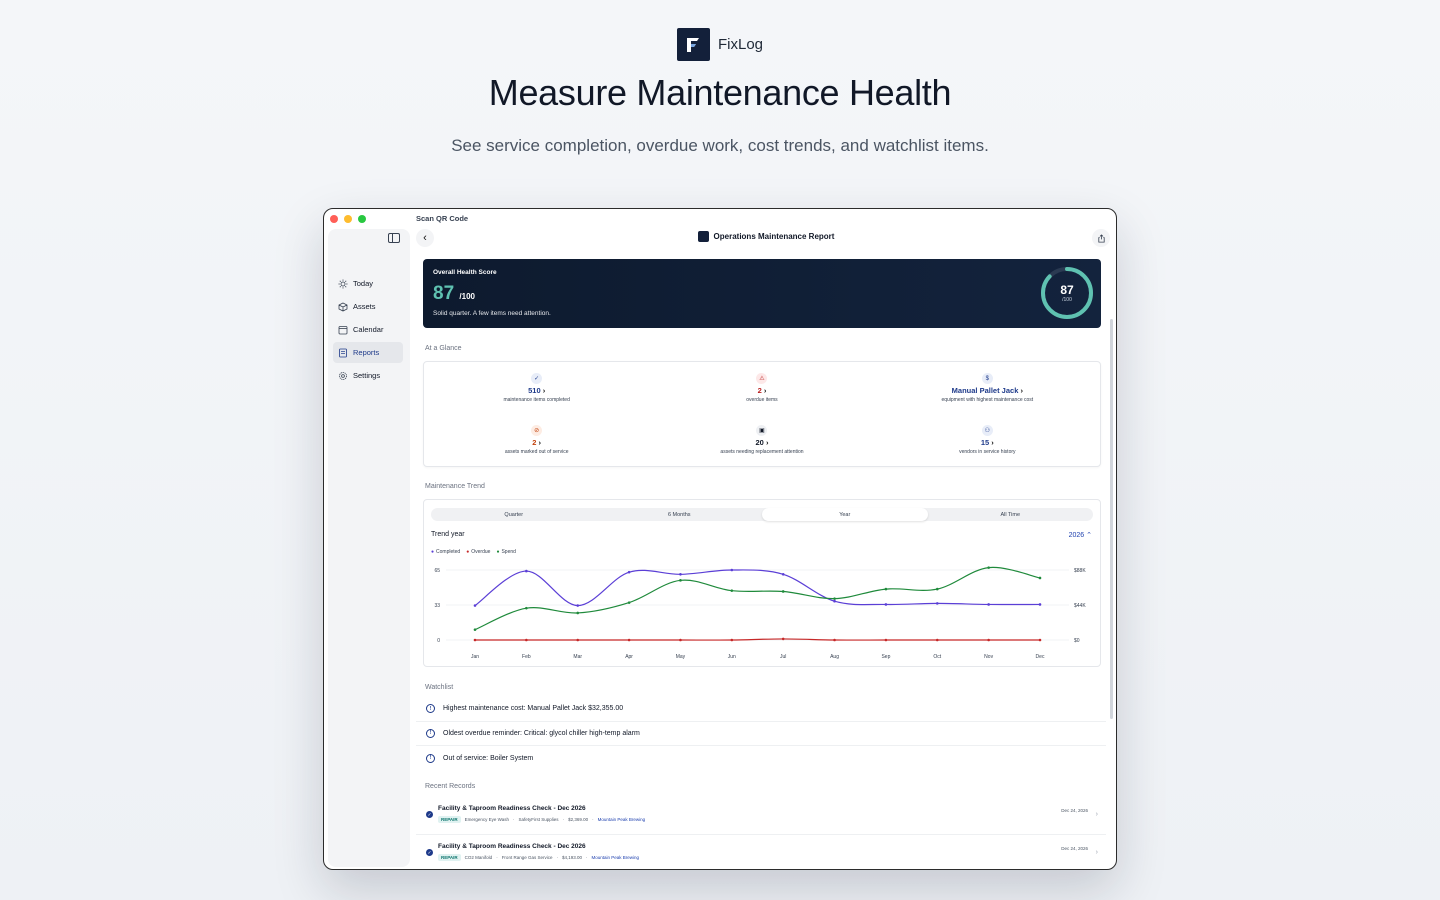  I want to click on dollar-icon: $, so click(987, 378).